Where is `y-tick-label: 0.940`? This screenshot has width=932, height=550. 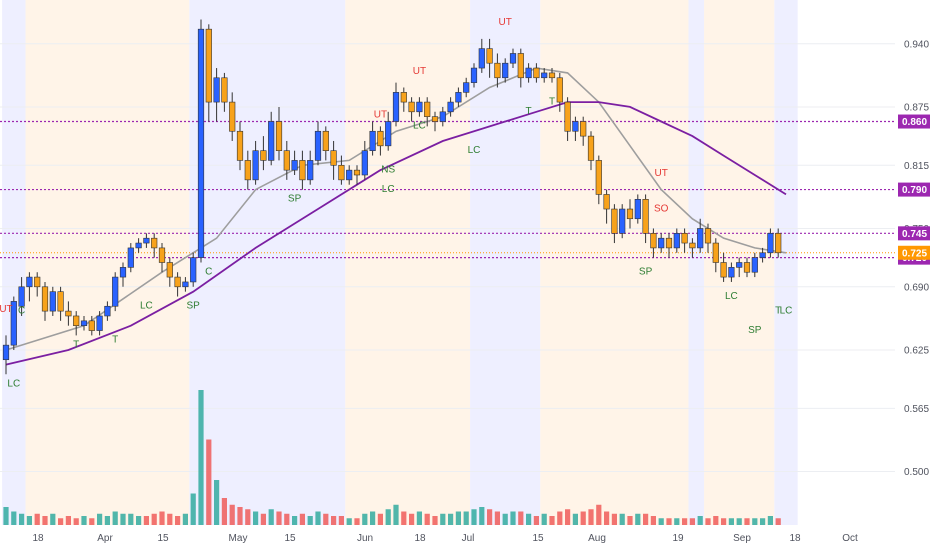 y-tick-label: 0.940 is located at coordinates (916, 44).